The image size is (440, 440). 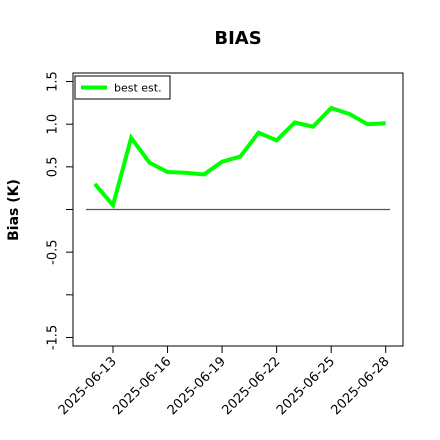 What do you see at coordinates (237, 38) in the screenshot?
I see `chart-title: BIAS` at bounding box center [237, 38].